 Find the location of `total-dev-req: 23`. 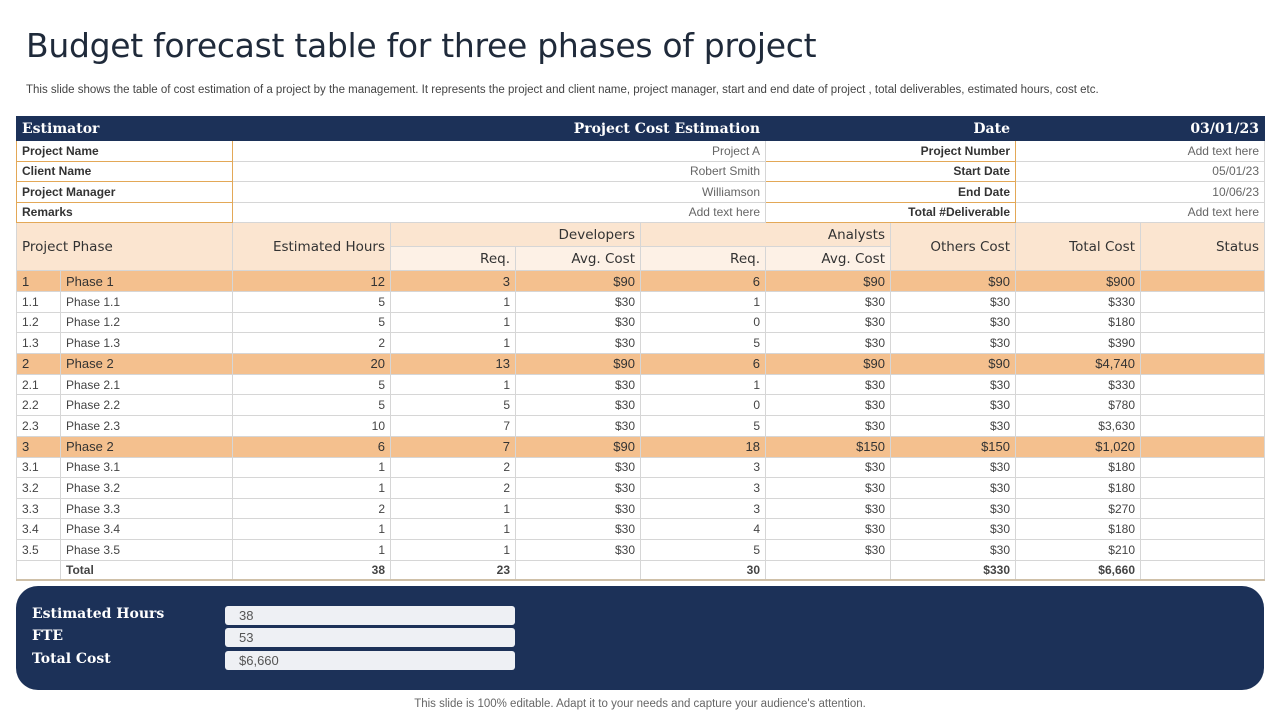

total-dev-req: 23 is located at coordinates (453, 570).